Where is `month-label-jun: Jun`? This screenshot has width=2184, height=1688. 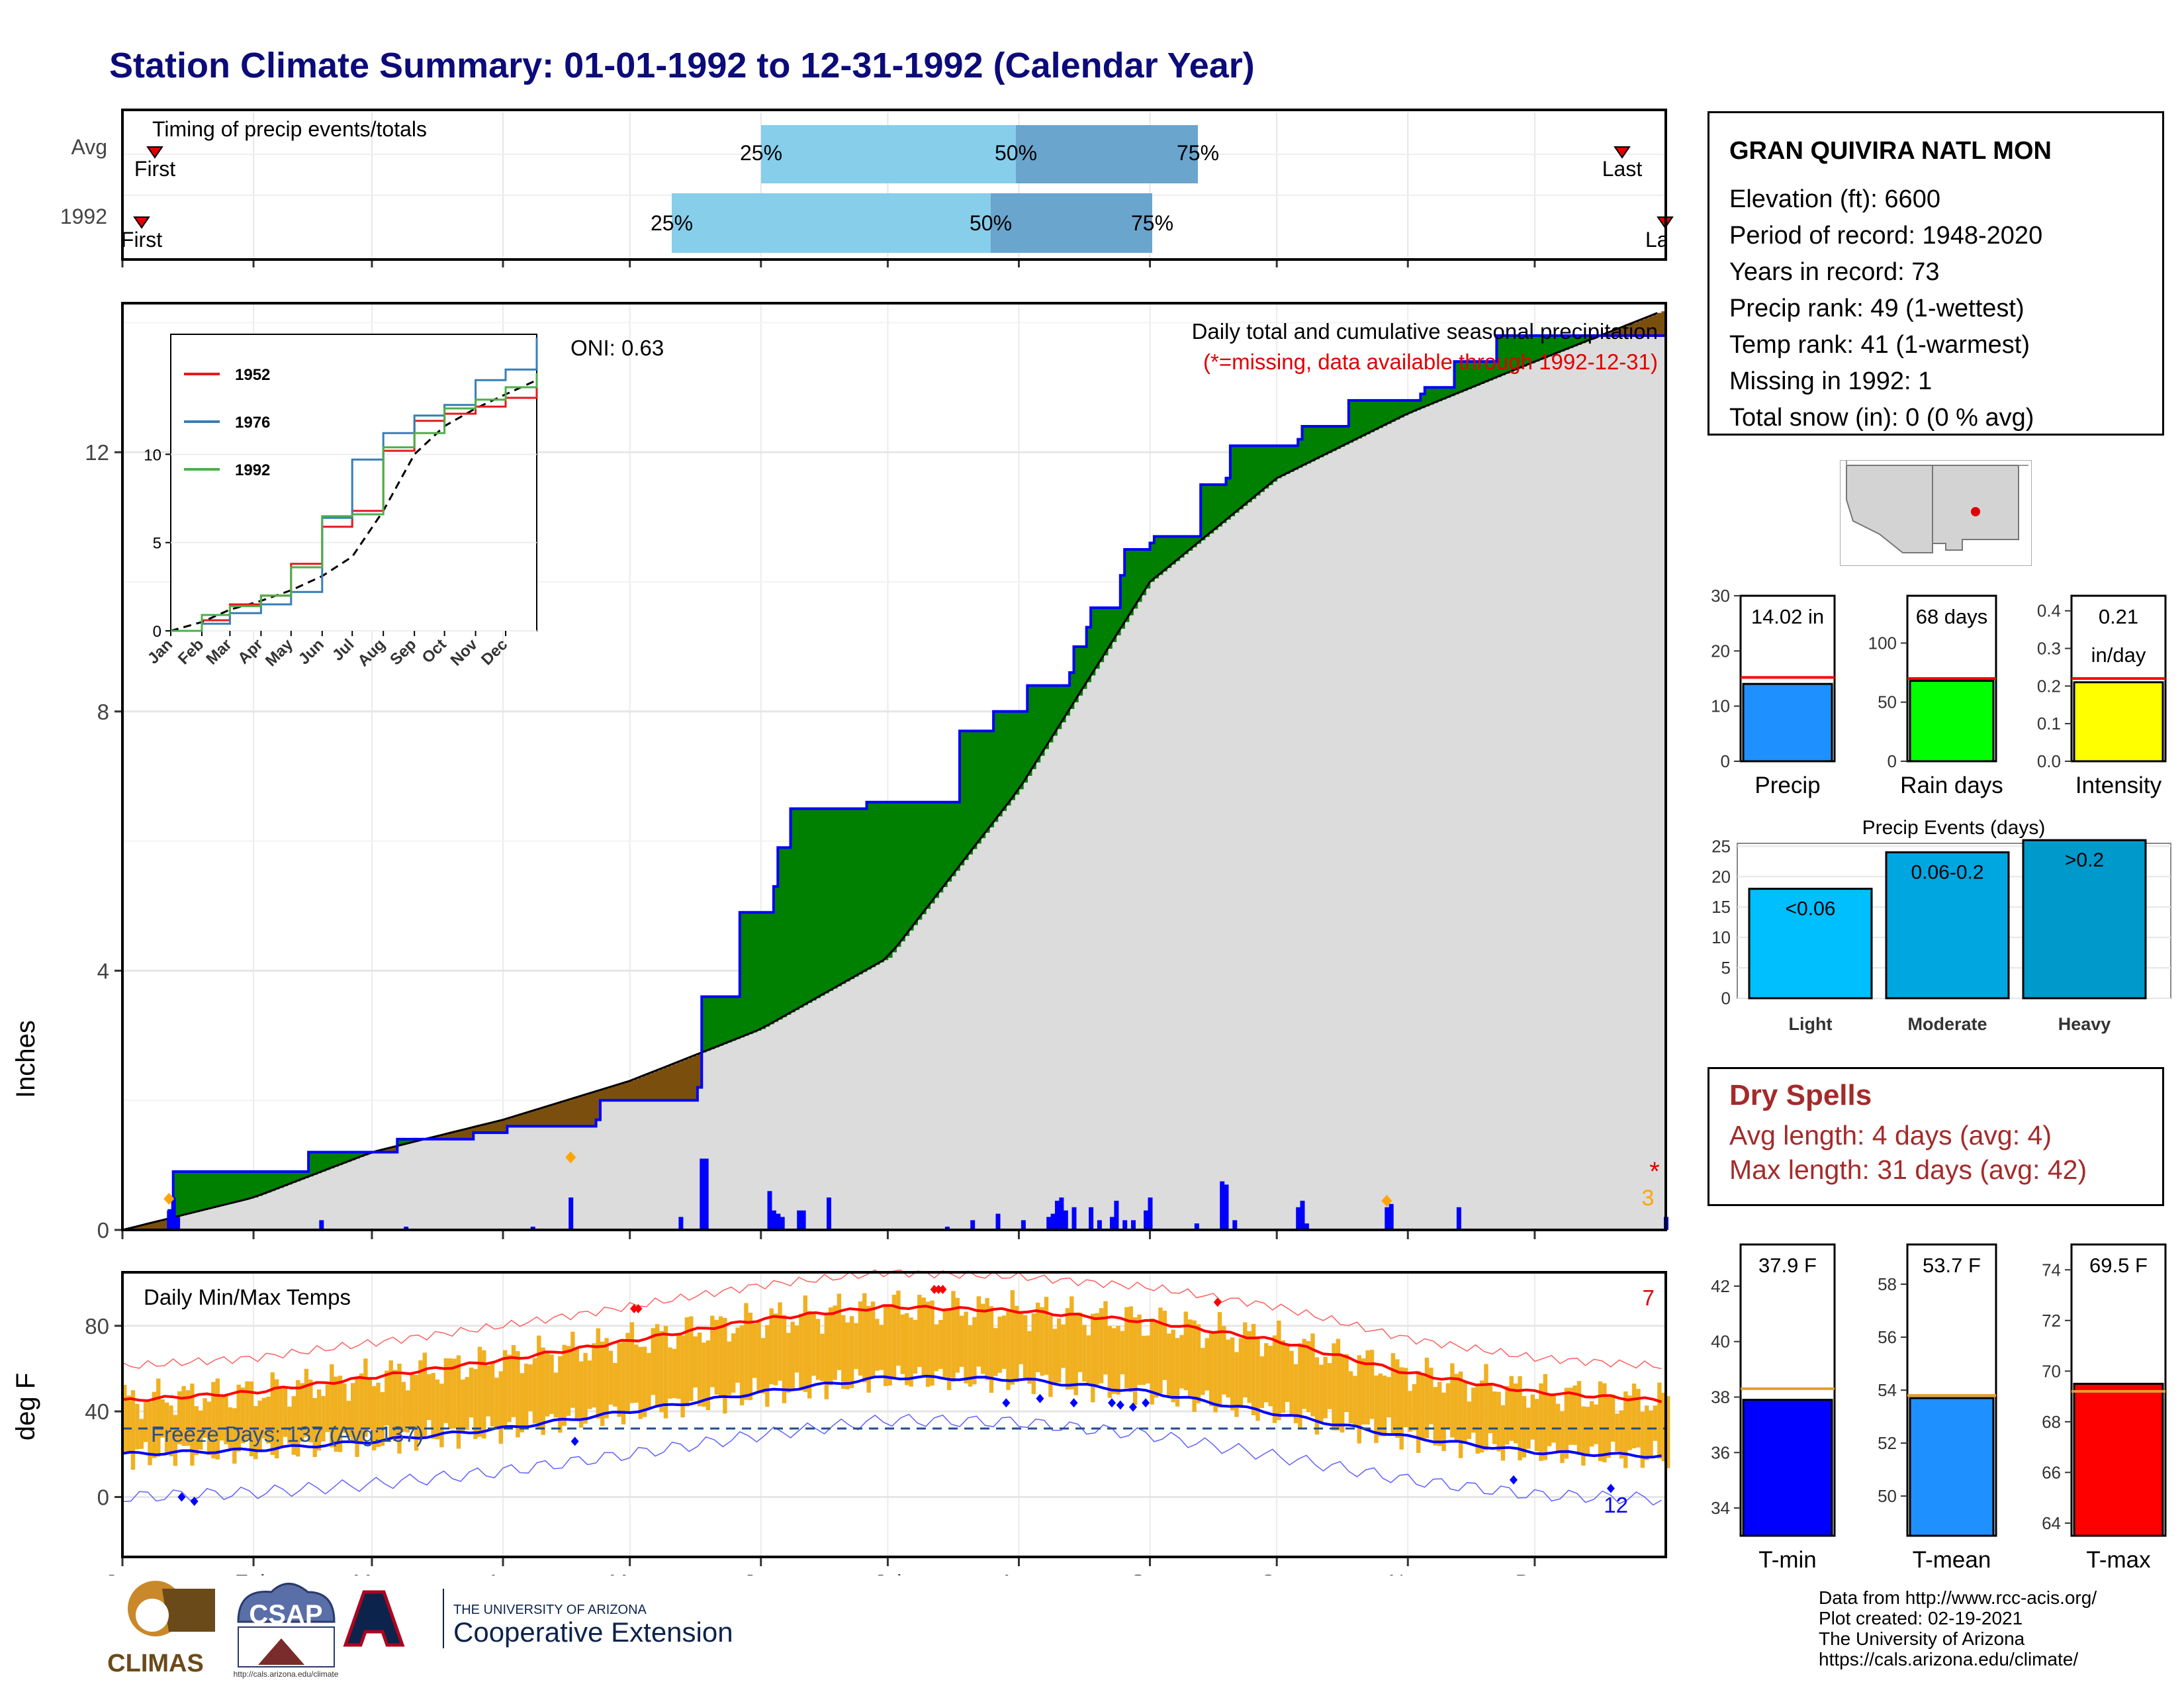 month-label-jun: Jun is located at coordinates (761, 1572).